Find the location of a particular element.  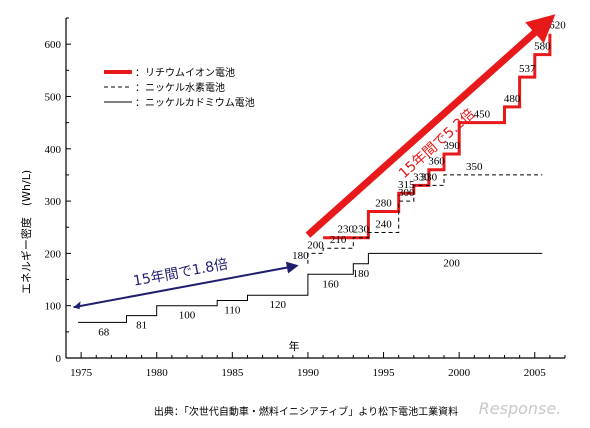

annotation-arrow is located at coordinates (186, 285).